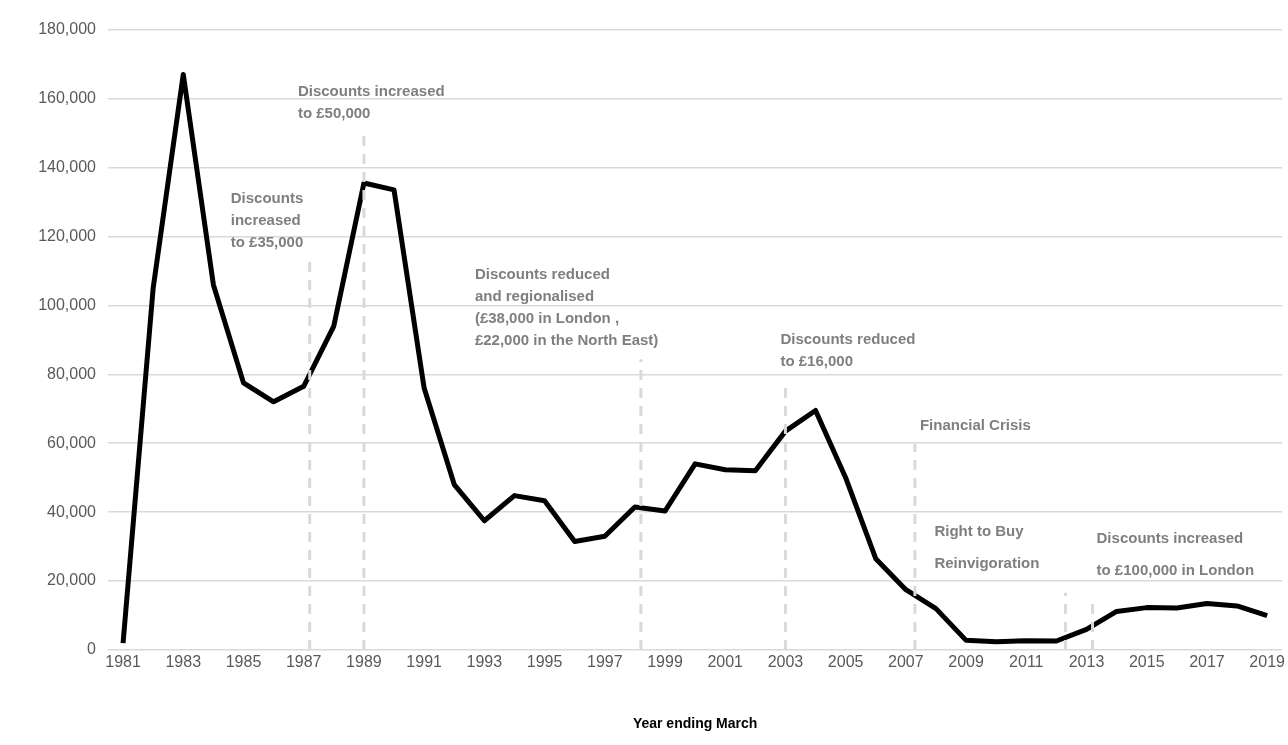 This screenshot has width=1288, height=745. Describe the element at coordinates (72, 511) in the screenshot. I see `y-tick-label: 40,000` at that location.